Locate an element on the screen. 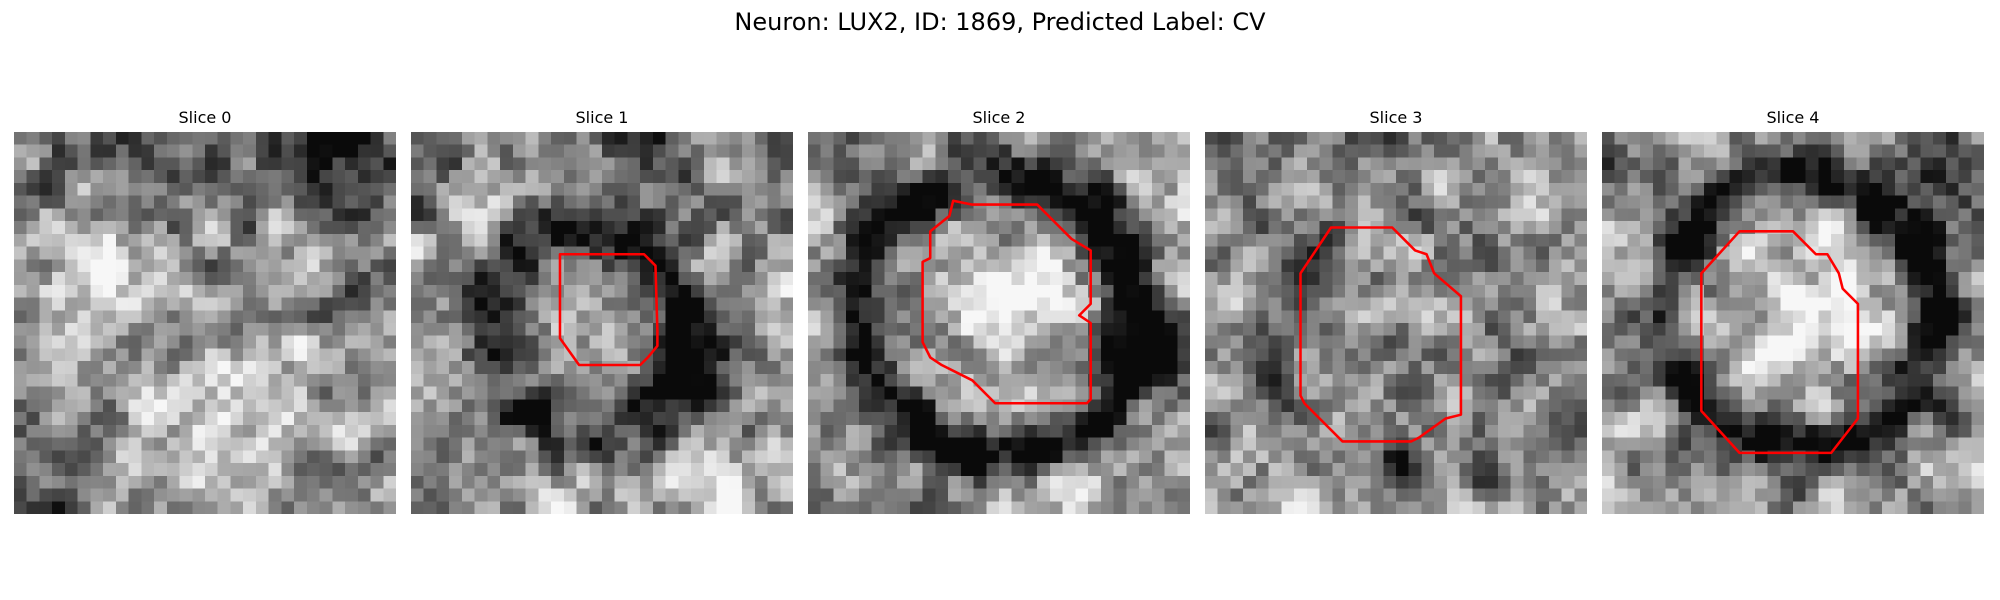  slice-title-2: Slice 2 is located at coordinates (999, 117).